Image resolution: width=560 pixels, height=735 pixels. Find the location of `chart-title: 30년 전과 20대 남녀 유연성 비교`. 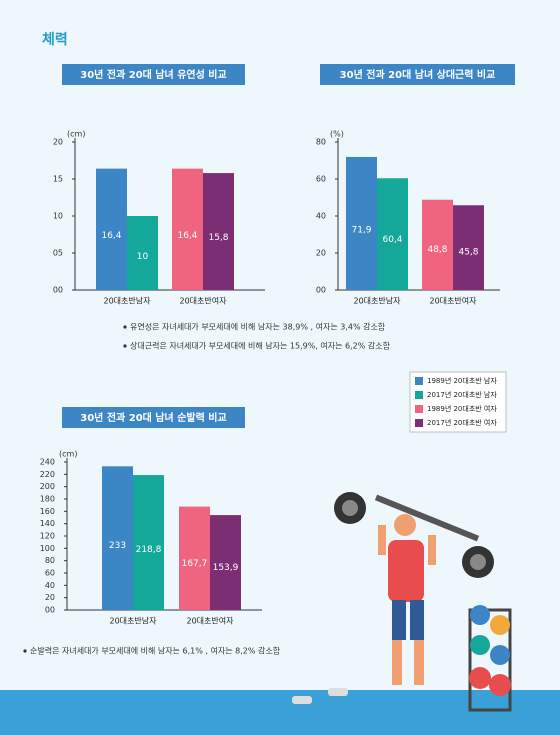

chart-title: 30년 전과 20대 남녀 유연성 비교 is located at coordinates (153, 74).